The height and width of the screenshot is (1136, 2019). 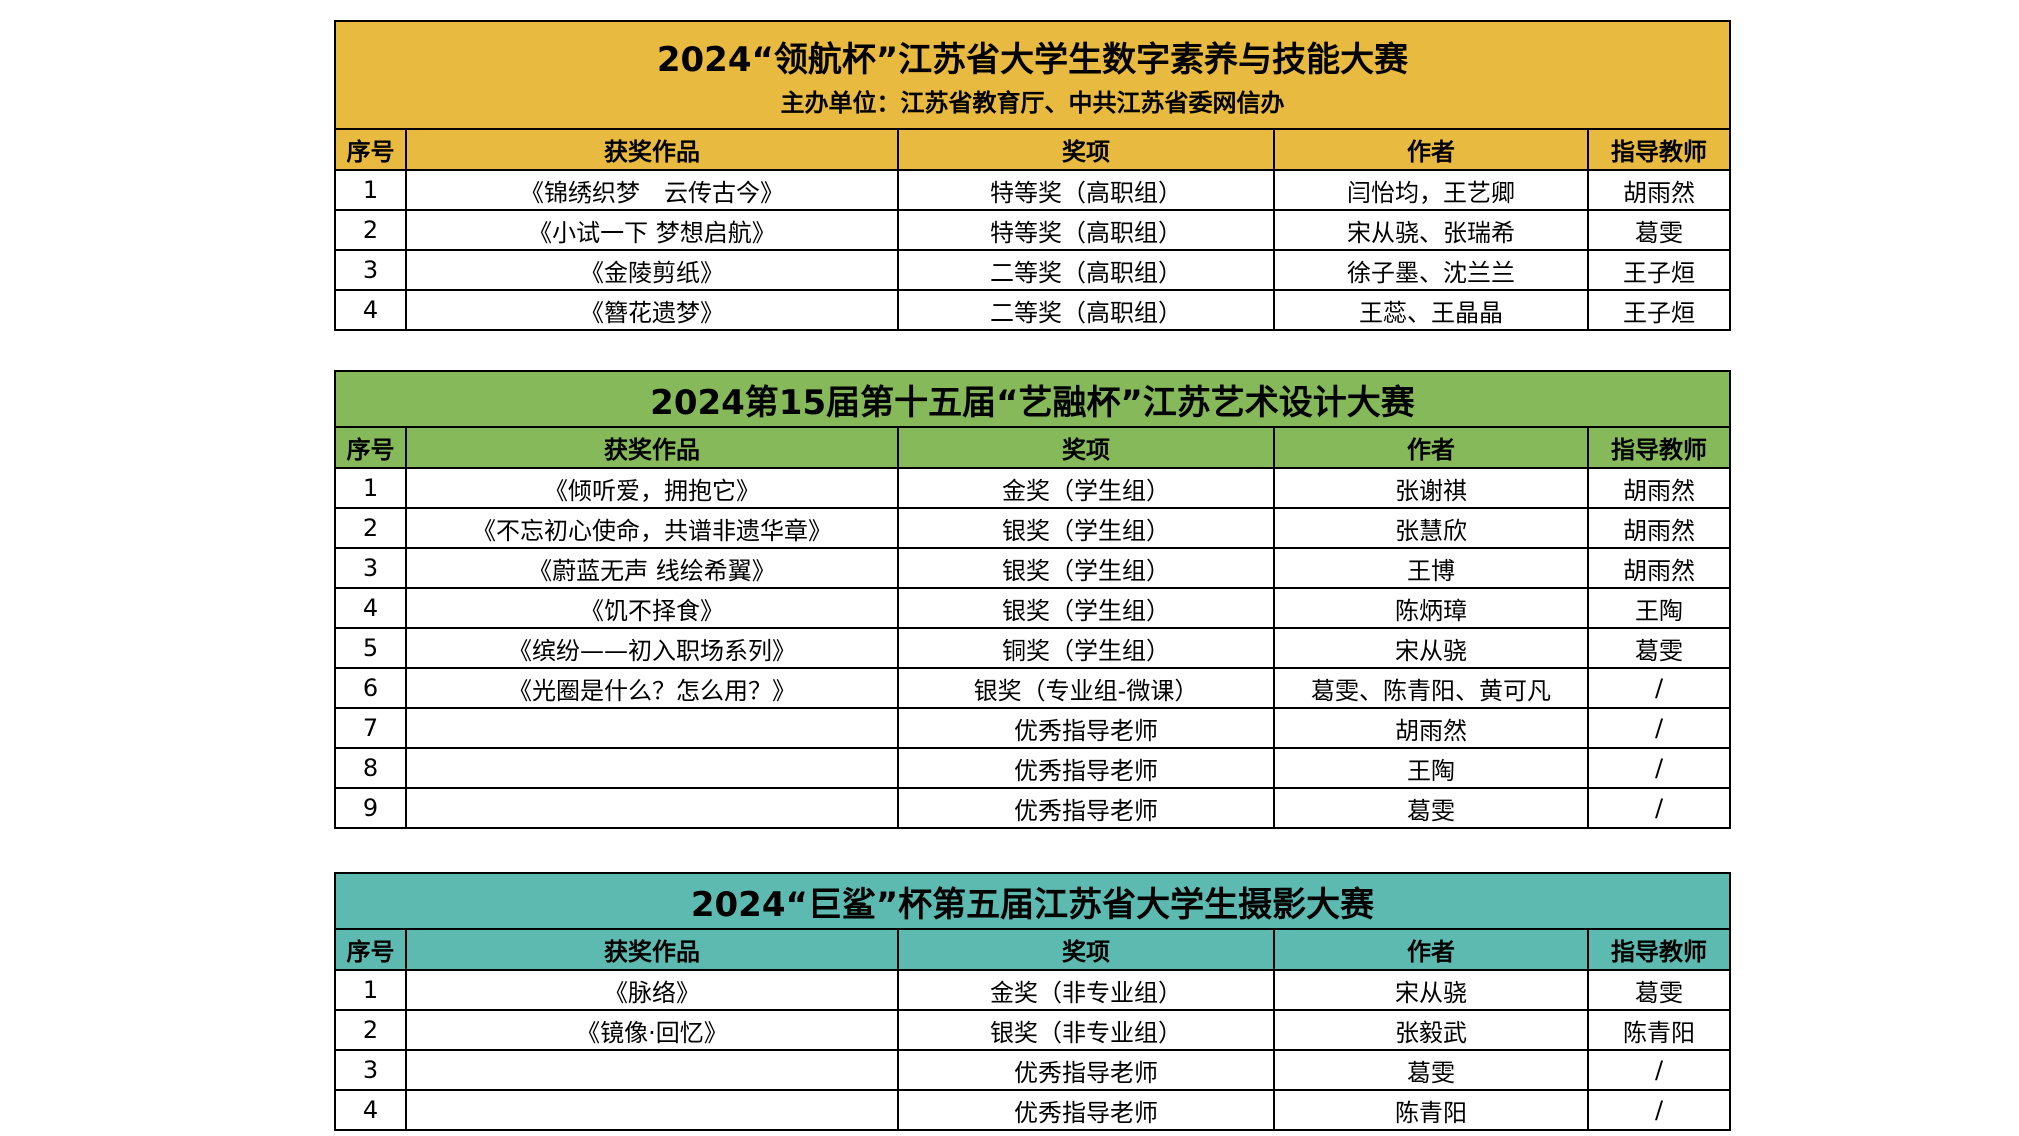 What do you see at coordinates (1086, 688) in the screenshot?
I see `cell-award: 银奖（专业组-微课）` at bounding box center [1086, 688].